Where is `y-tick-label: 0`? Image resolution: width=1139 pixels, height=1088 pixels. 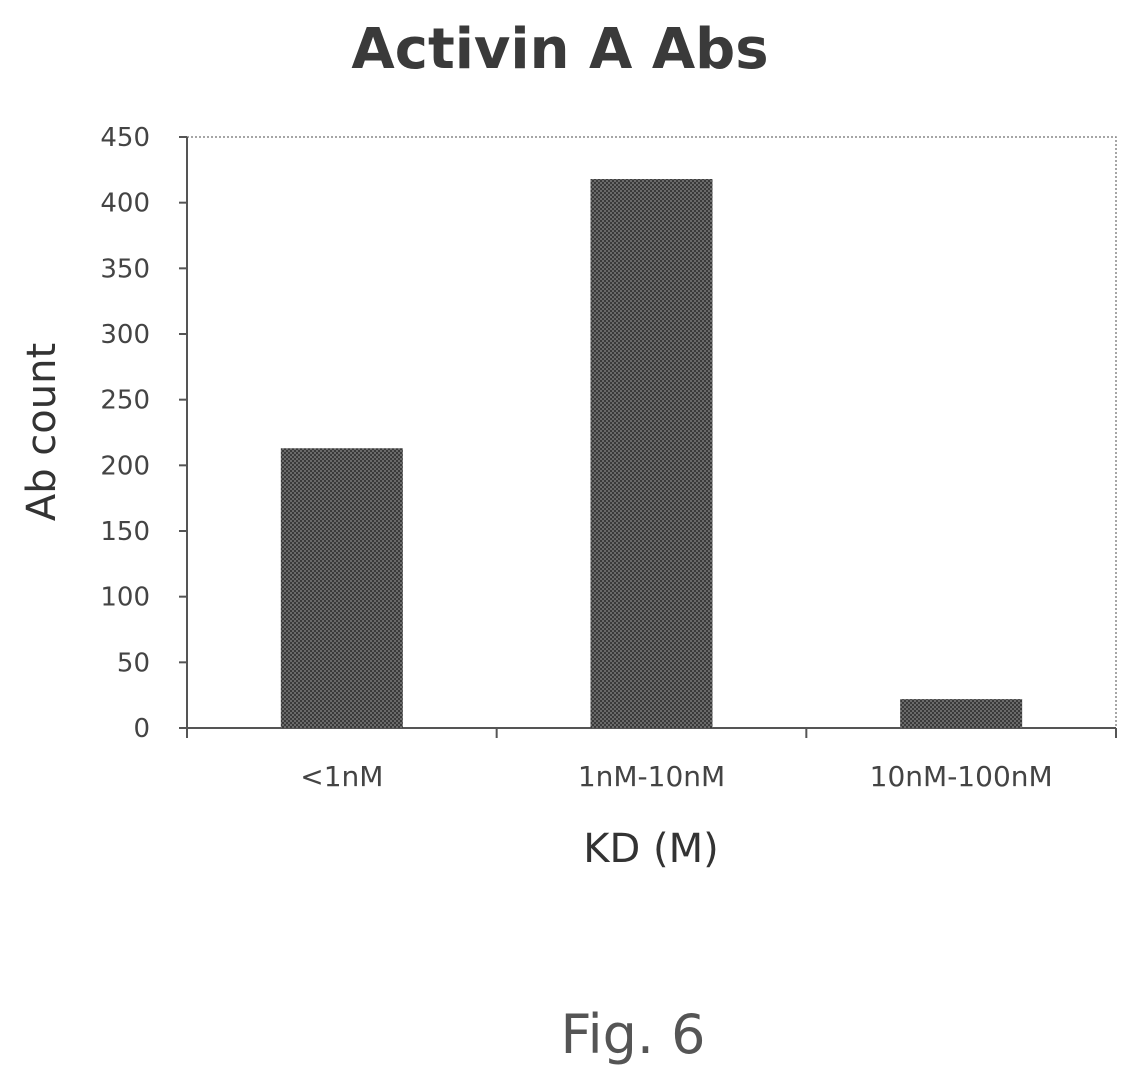 y-tick-label: 0 is located at coordinates (141, 729).